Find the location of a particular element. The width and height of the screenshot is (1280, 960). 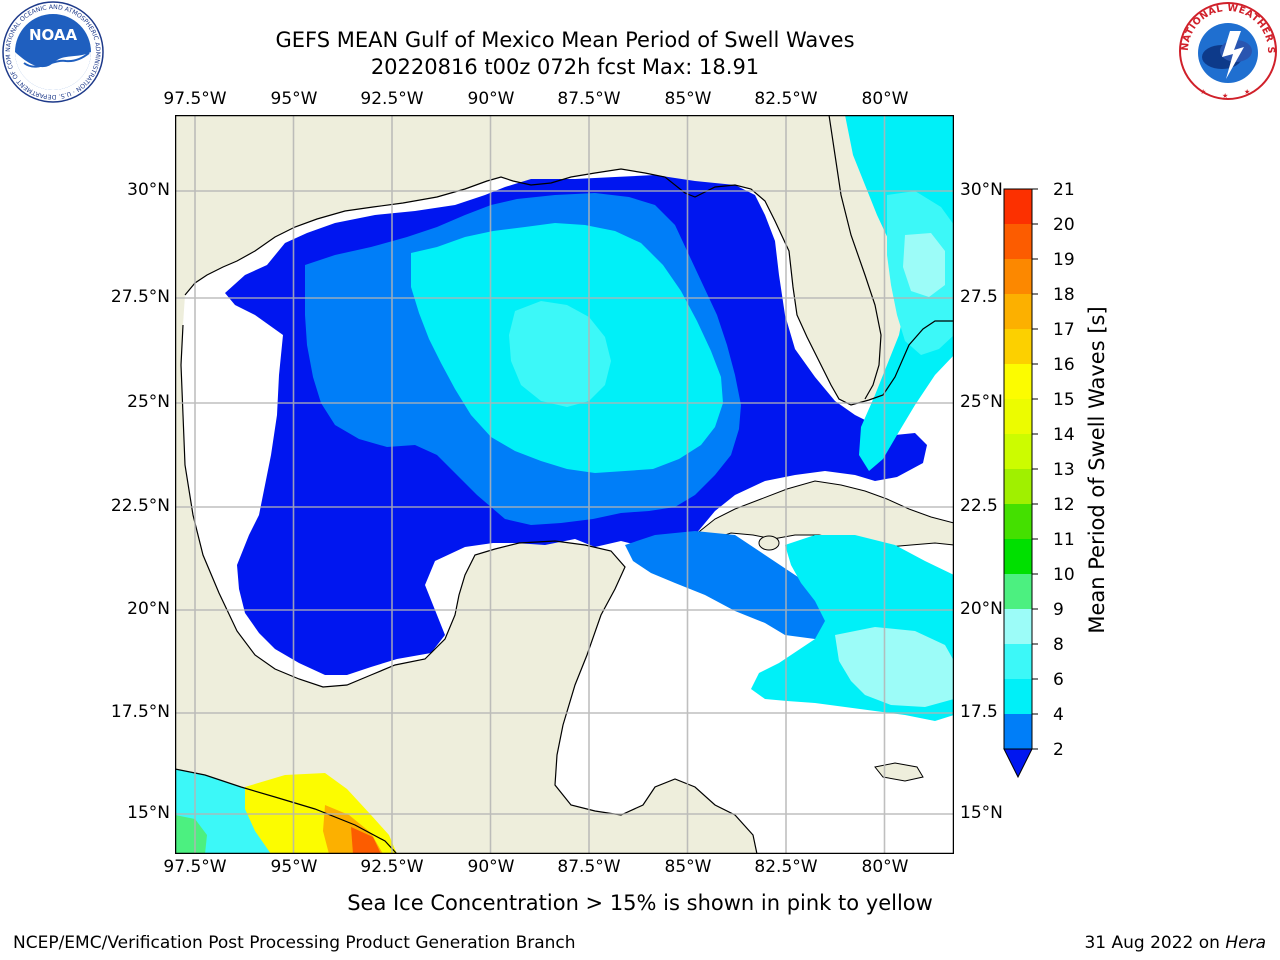

top-lon-tick: 80°W is located at coordinates (885, 99).